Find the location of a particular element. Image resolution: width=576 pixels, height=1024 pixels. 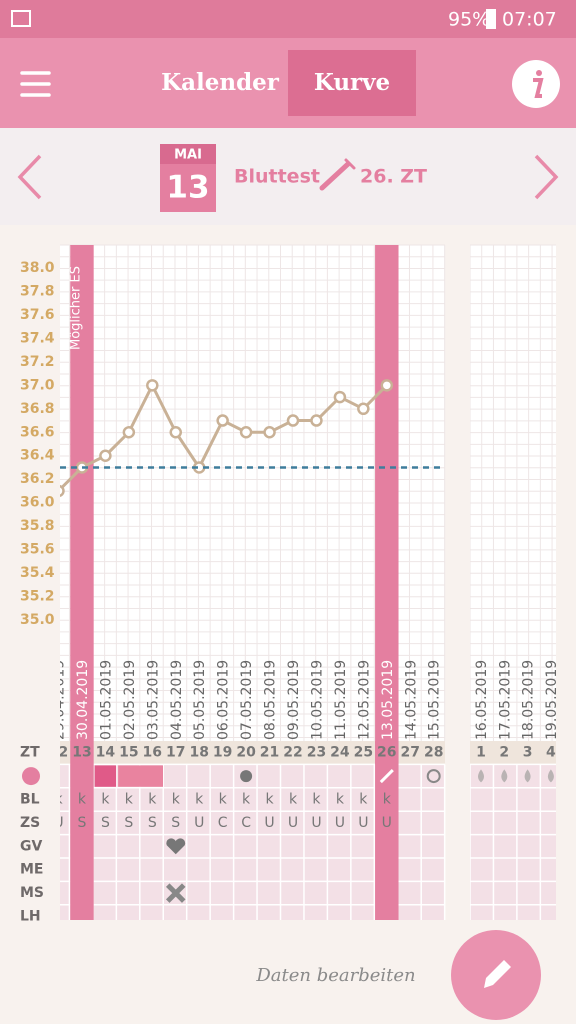

date-bar is located at coordinates (288, 176).